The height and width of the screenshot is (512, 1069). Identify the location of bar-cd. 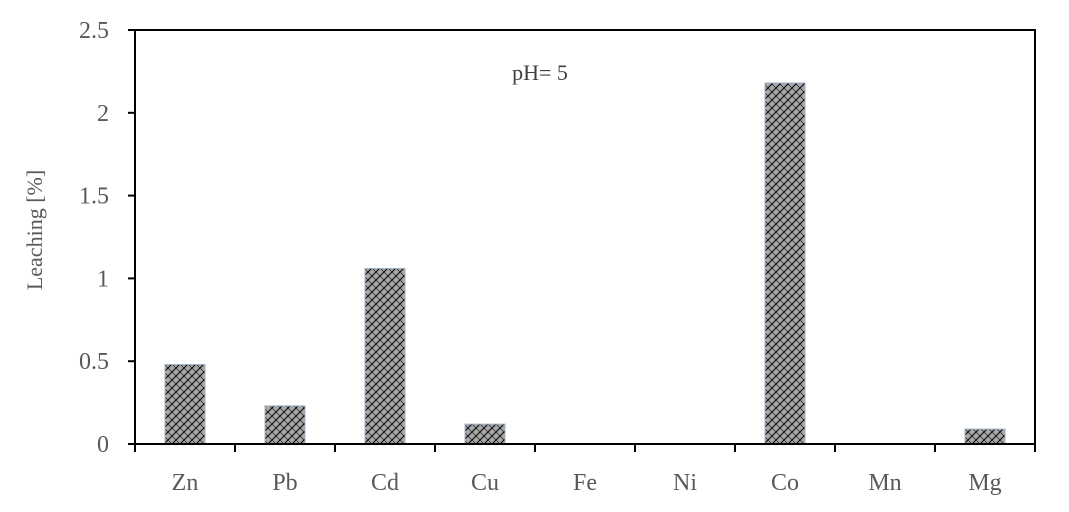
(385, 356).